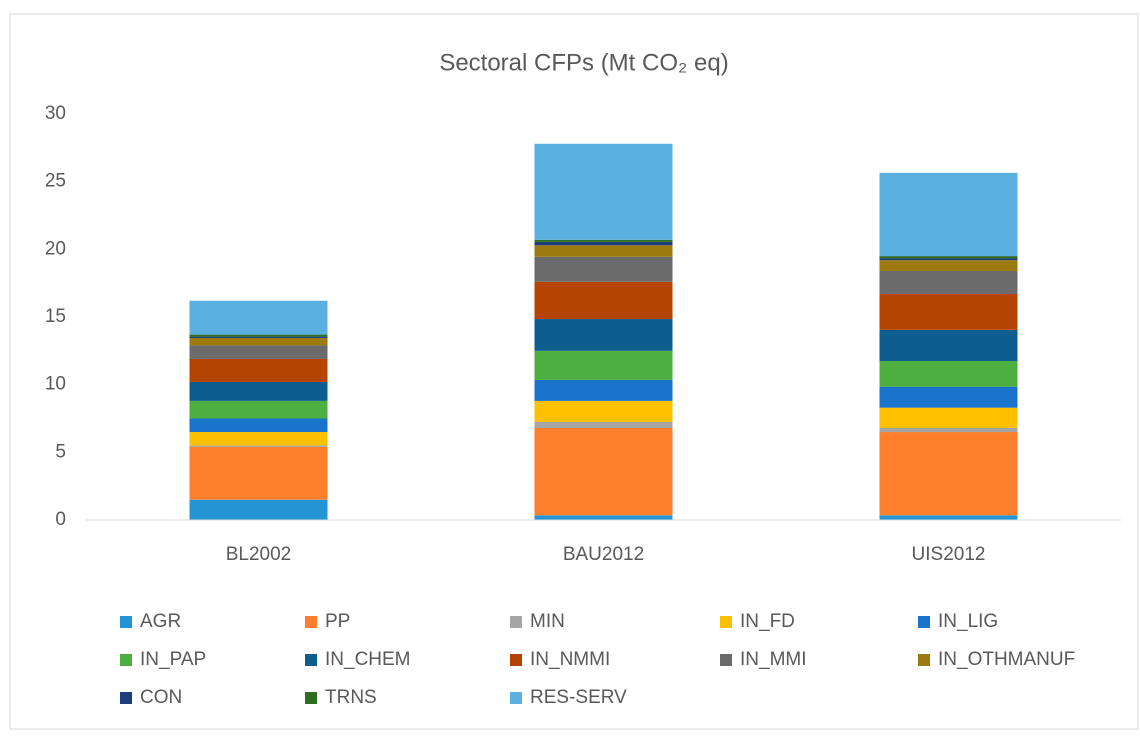  I want to click on legend-label: MIN, so click(547, 621).